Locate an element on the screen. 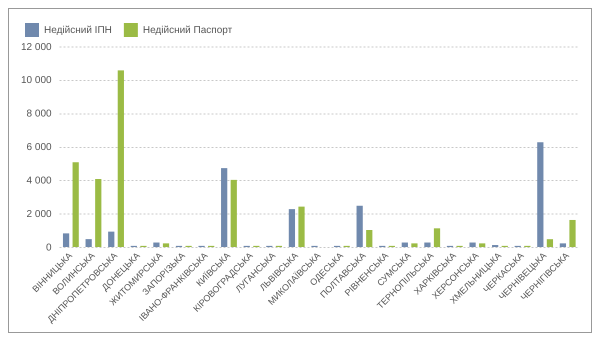 The width and height of the screenshot is (600, 341). y-tick-label: 8 000 is located at coordinates (39, 114).